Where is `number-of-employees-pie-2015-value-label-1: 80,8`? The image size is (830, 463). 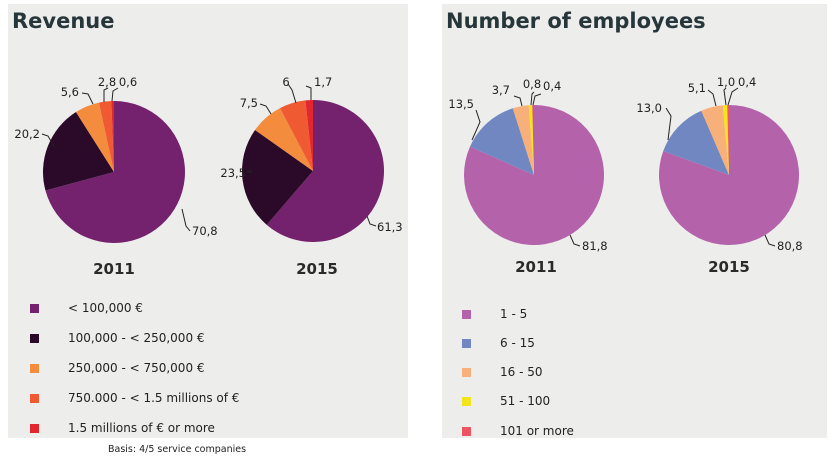
number-of-employees-pie-2015-value-label-1: 80,8 is located at coordinates (790, 246).